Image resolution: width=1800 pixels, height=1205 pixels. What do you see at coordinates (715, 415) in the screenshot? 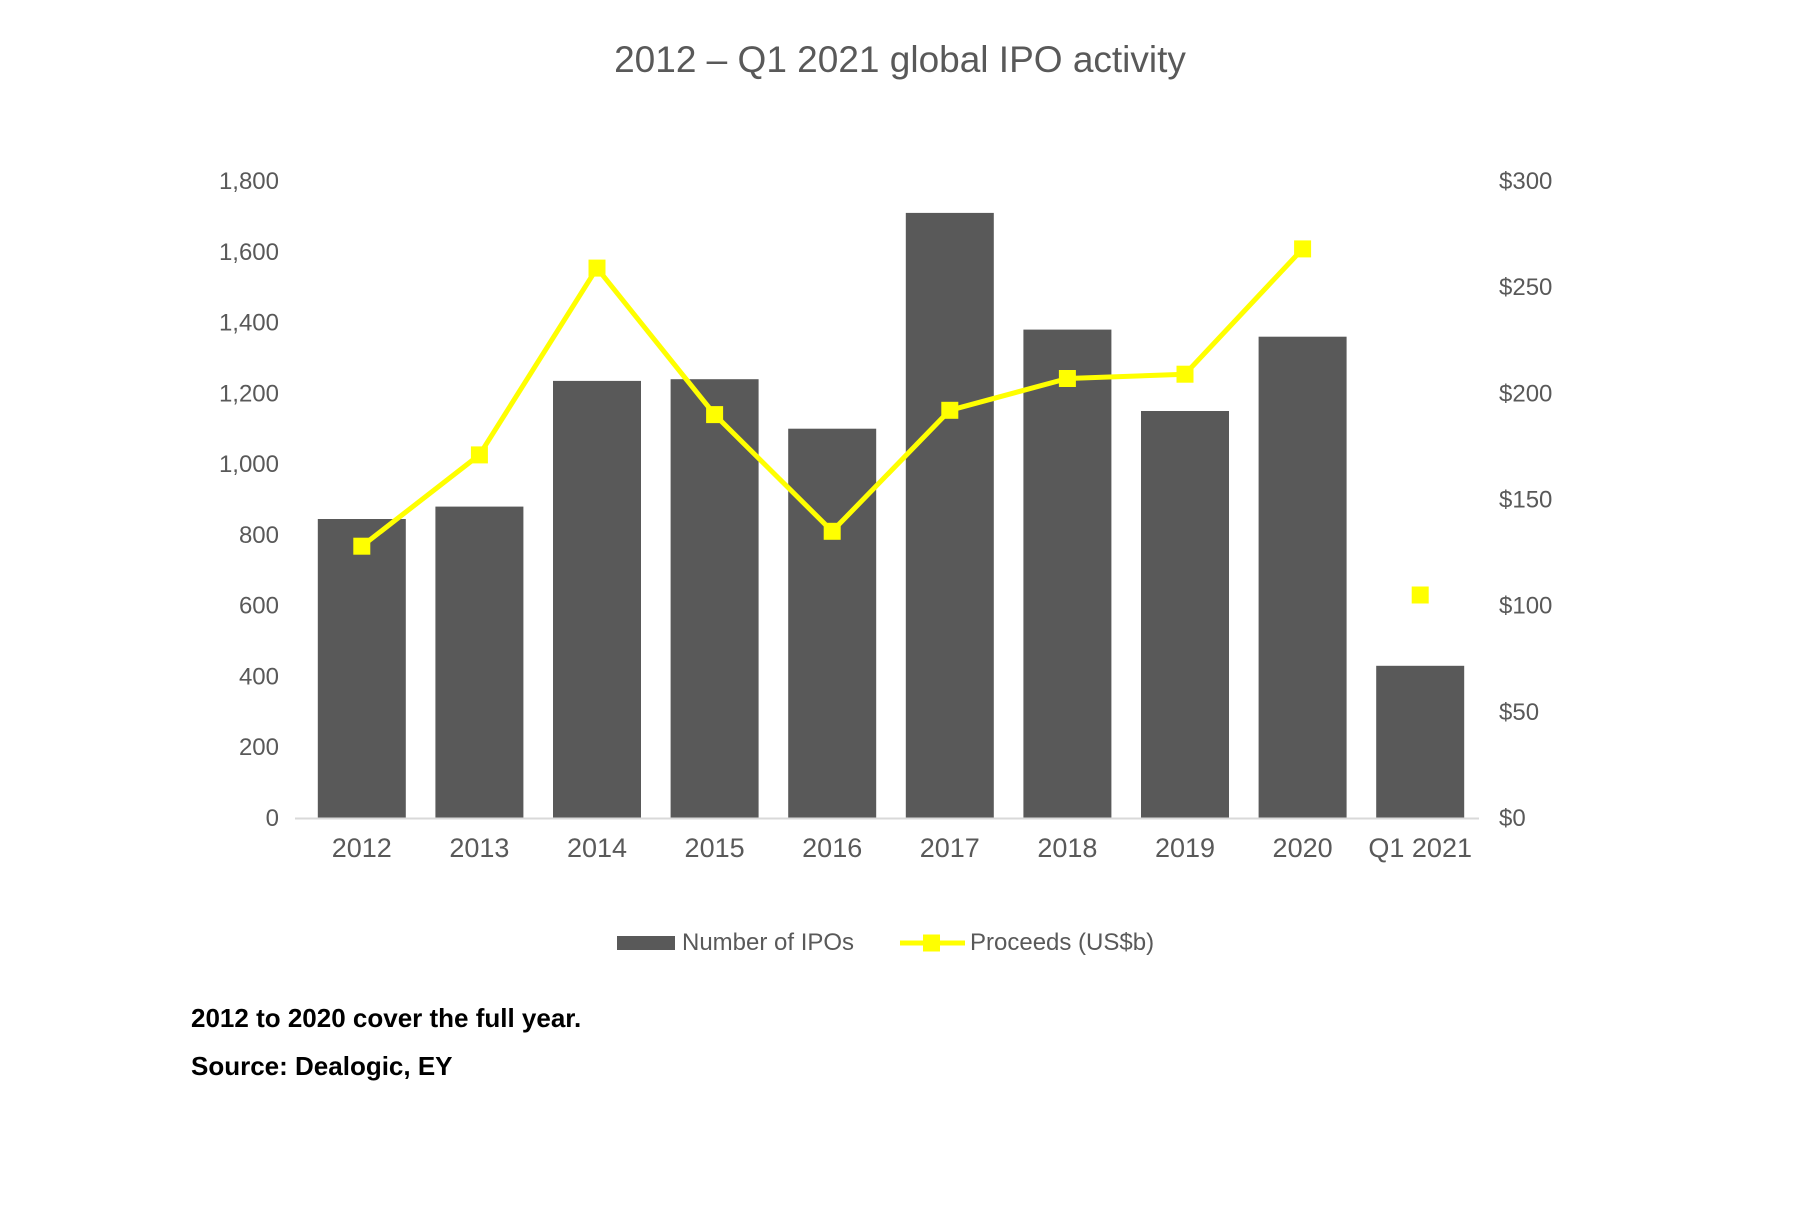
I see `proceeds-marker-2015` at bounding box center [715, 415].